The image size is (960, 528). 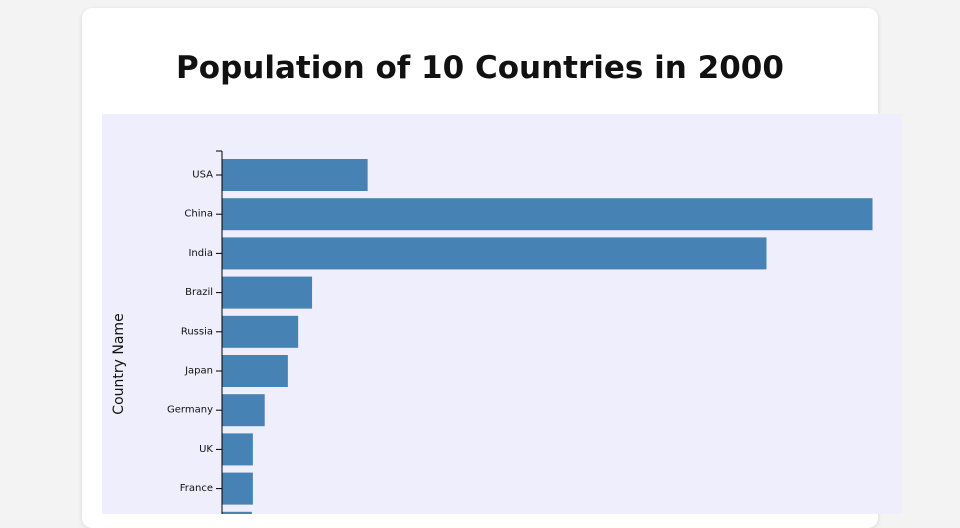 I want to click on y-tick-label-uk: UK, so click(x=206, y=449).